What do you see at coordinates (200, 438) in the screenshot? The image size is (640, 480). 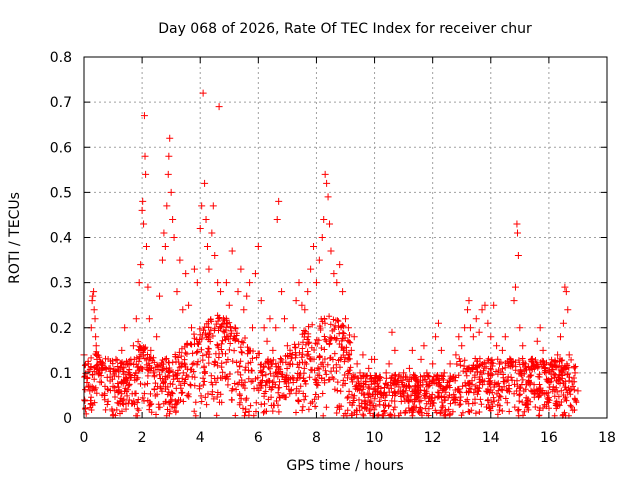 I see `x-tick-label: 4` at bounding box center [200, 438].